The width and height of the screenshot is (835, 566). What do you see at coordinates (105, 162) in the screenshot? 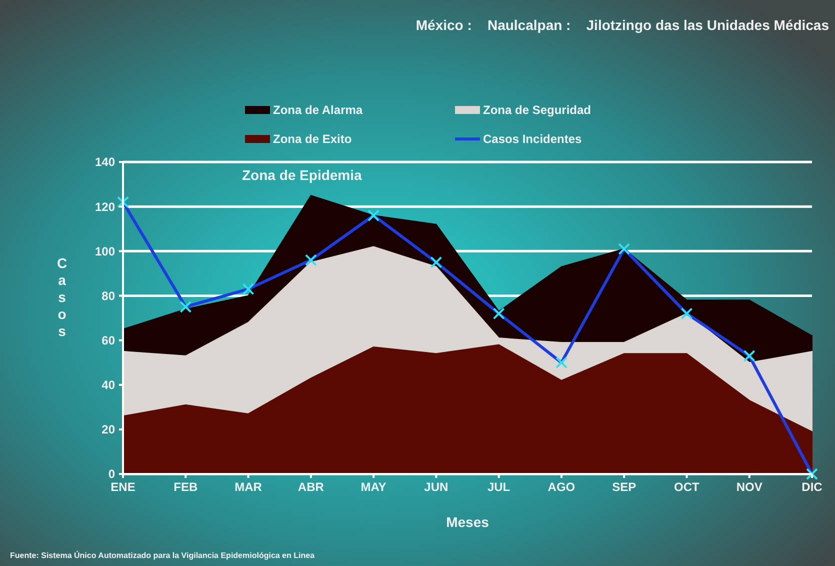
I see `y-tick-label: 140` at bounding box center [105, 162].